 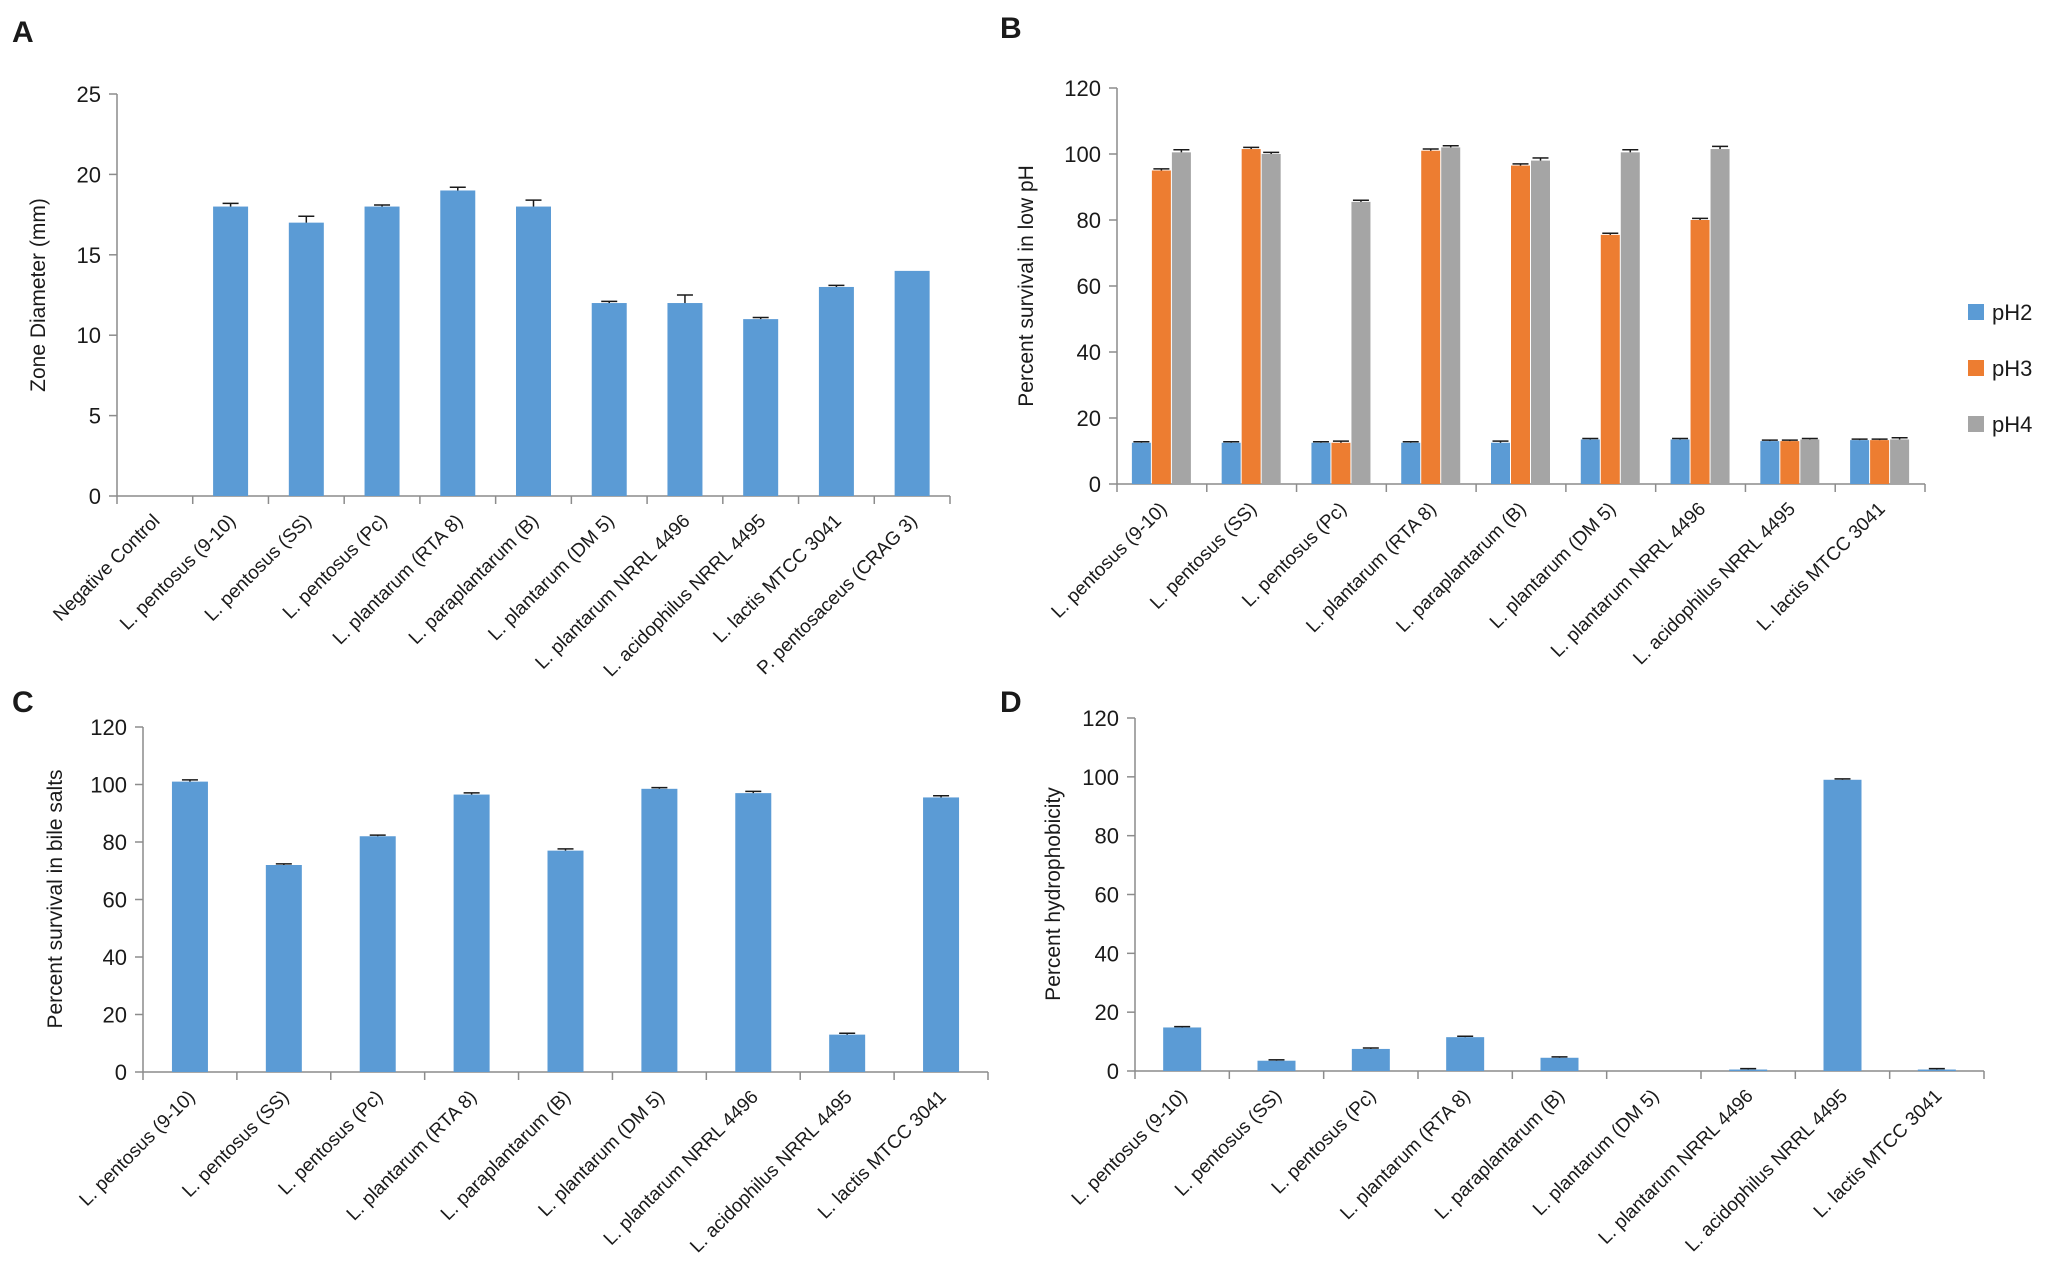 What do you see at coordinates (1026, 286) in the screenshot?
I see `y-axis-title: Percent survival in low pH` at bounding box center [1026, 286].